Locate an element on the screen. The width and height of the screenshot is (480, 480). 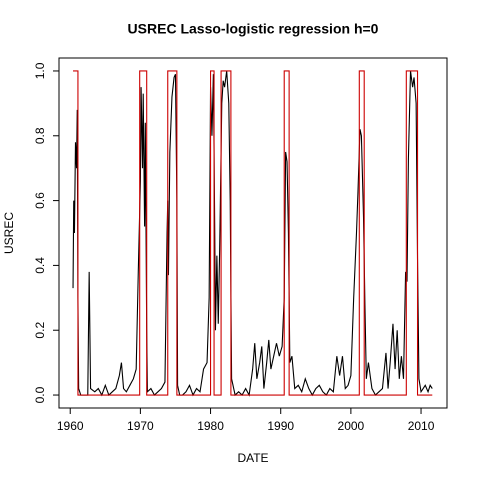
x-tick-label: 1980 is located at coordinates (210, 426).